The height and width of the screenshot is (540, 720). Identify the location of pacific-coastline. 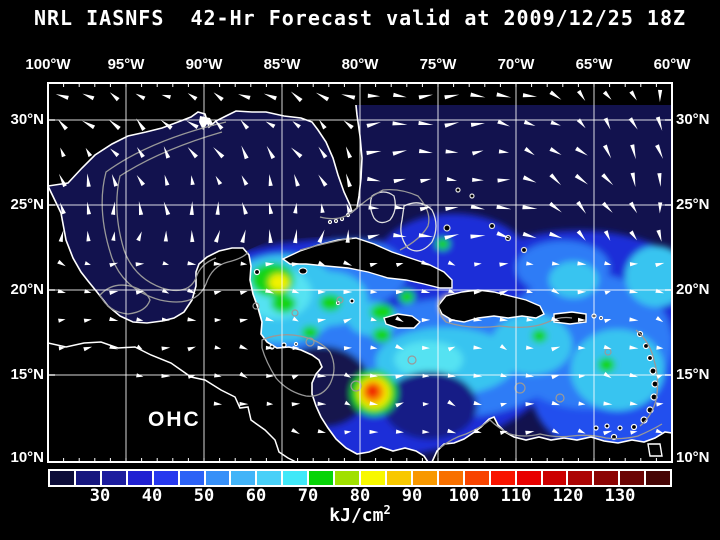
(172, 401).